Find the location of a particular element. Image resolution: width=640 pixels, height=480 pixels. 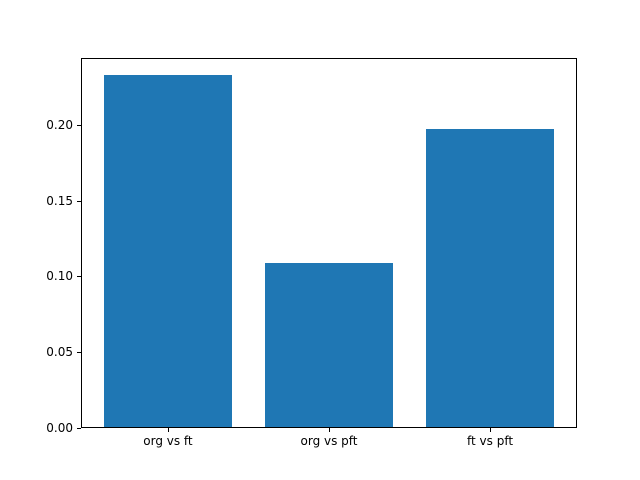

bar-org-vs-pft is located at coordinates (329, 345).